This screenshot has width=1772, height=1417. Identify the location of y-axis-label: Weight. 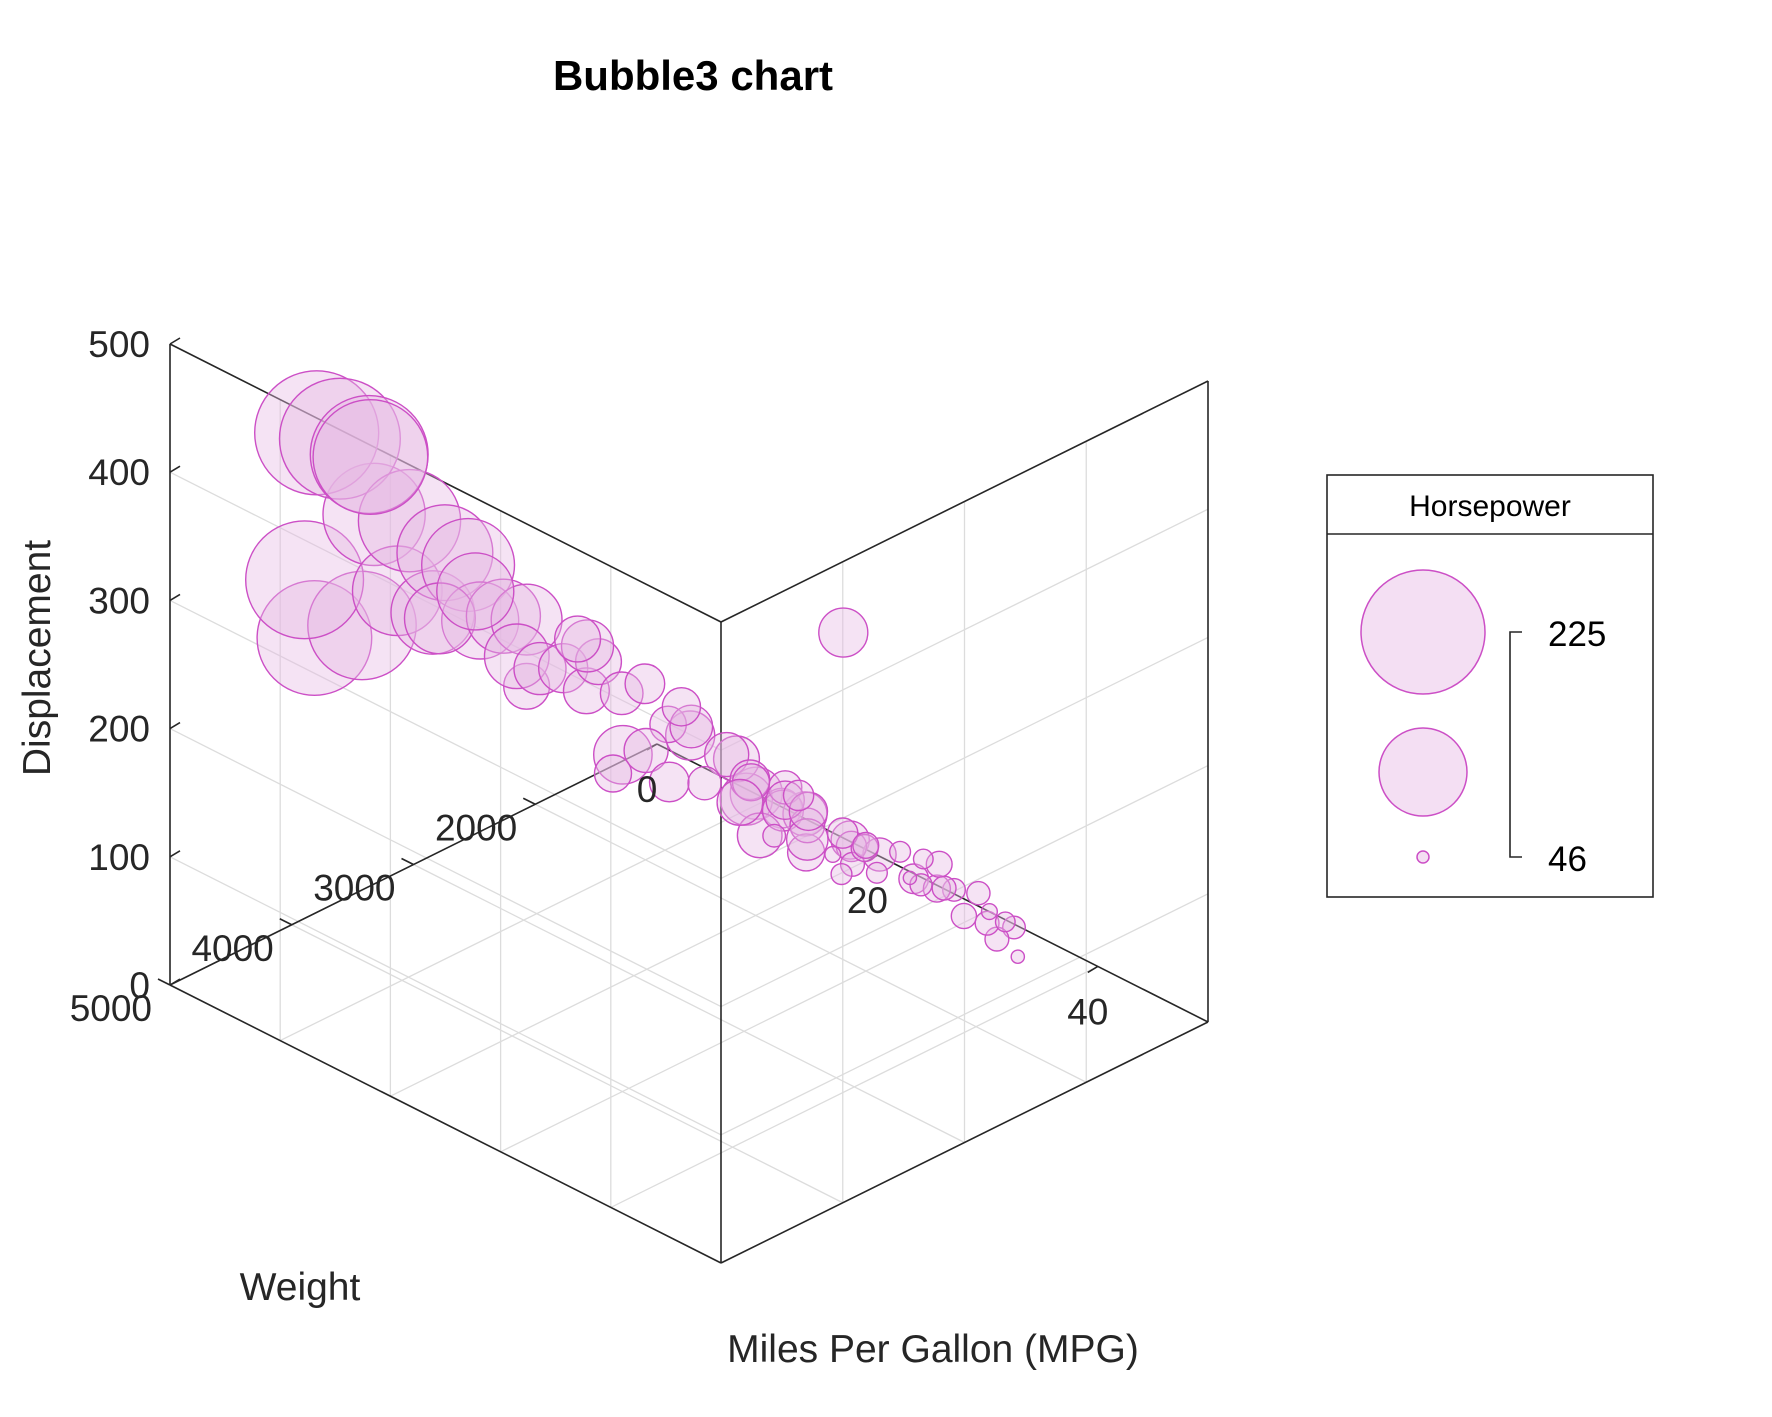
(300, 1287).